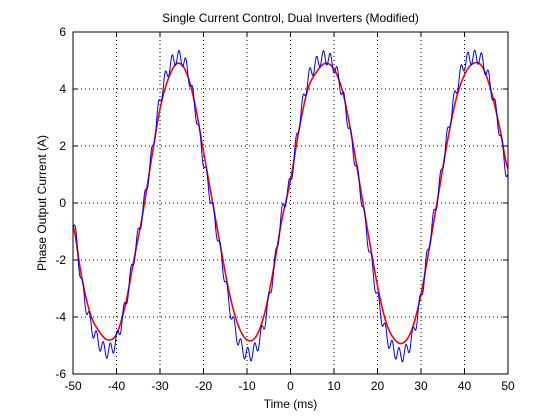 This screenshot has height=420, width=560. I want to click on x-tick-label: -50, so click(73, 386).